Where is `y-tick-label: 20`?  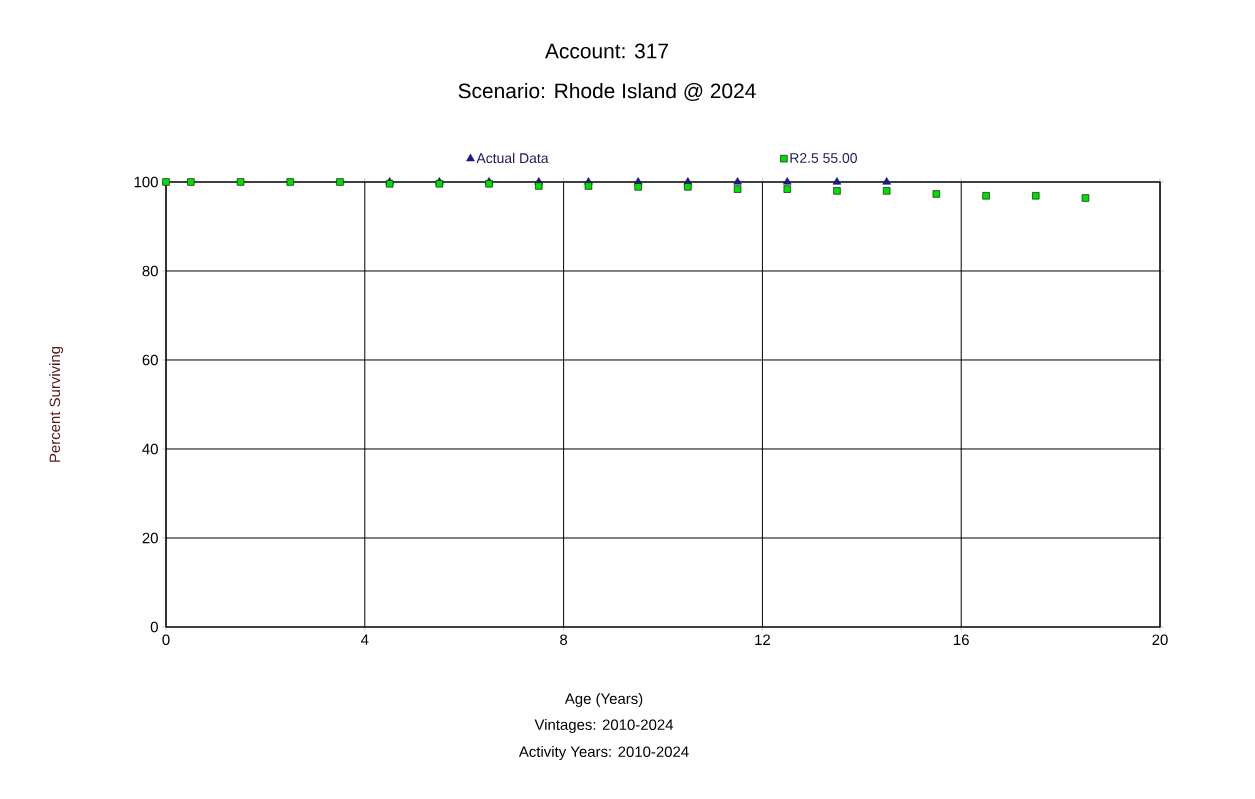
y-tick-label: 20 is located at coordinates (150, 538).